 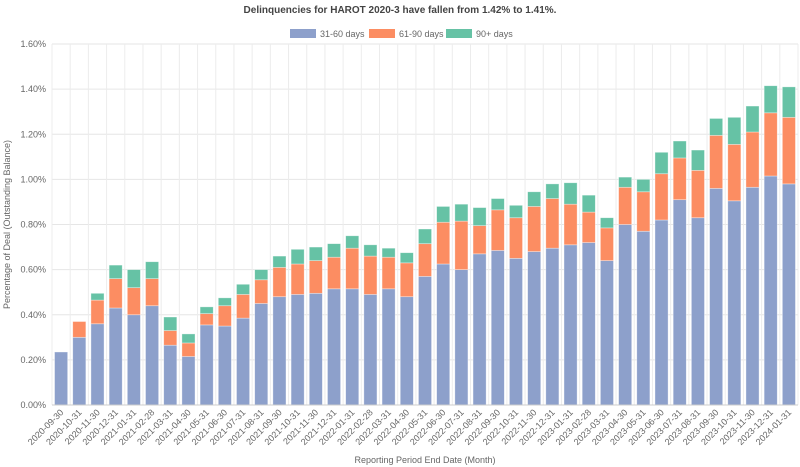 I want to click on y-tick-label: 0.60%, so click(x=33, y=270).